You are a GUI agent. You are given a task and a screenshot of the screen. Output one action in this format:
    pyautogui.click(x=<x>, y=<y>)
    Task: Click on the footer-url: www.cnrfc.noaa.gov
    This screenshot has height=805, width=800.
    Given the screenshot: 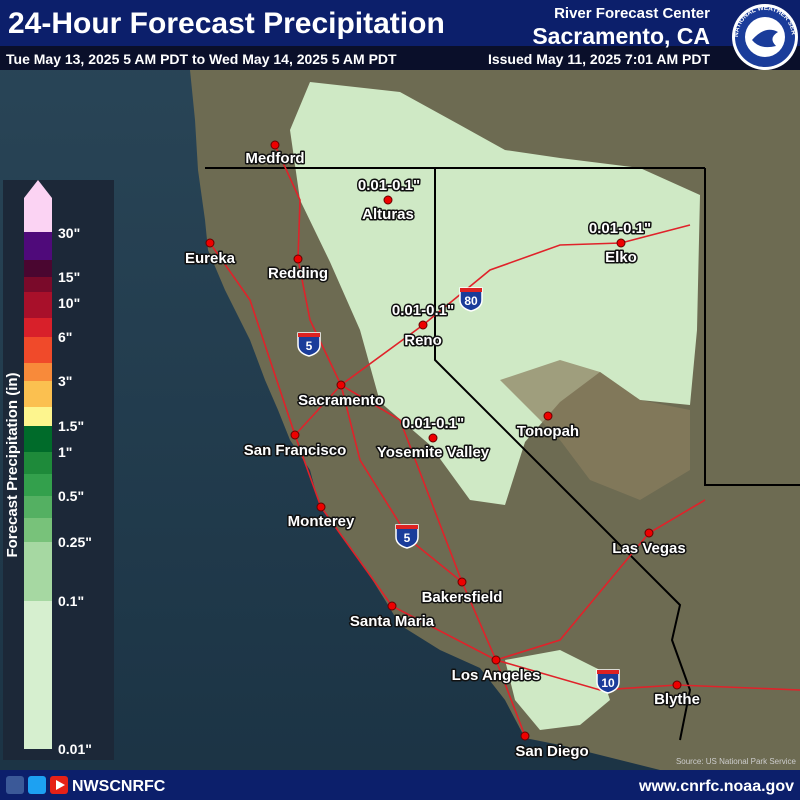 What is the action you would take?
    pyautogui.click(x=716, y=786)
    